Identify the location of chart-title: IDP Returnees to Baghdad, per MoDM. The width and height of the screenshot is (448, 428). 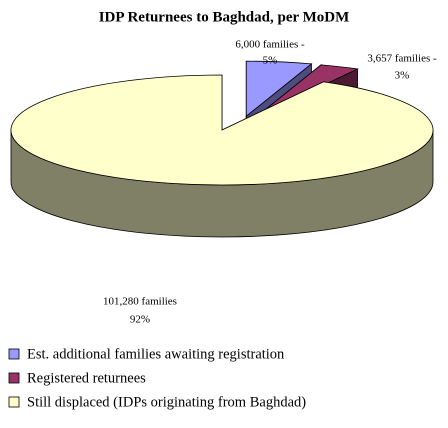
(224, 17).